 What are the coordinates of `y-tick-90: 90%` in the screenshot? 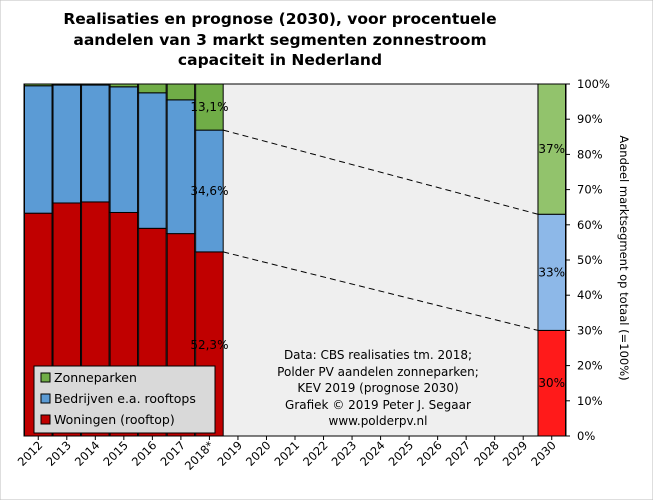 It's located at (590, 119).